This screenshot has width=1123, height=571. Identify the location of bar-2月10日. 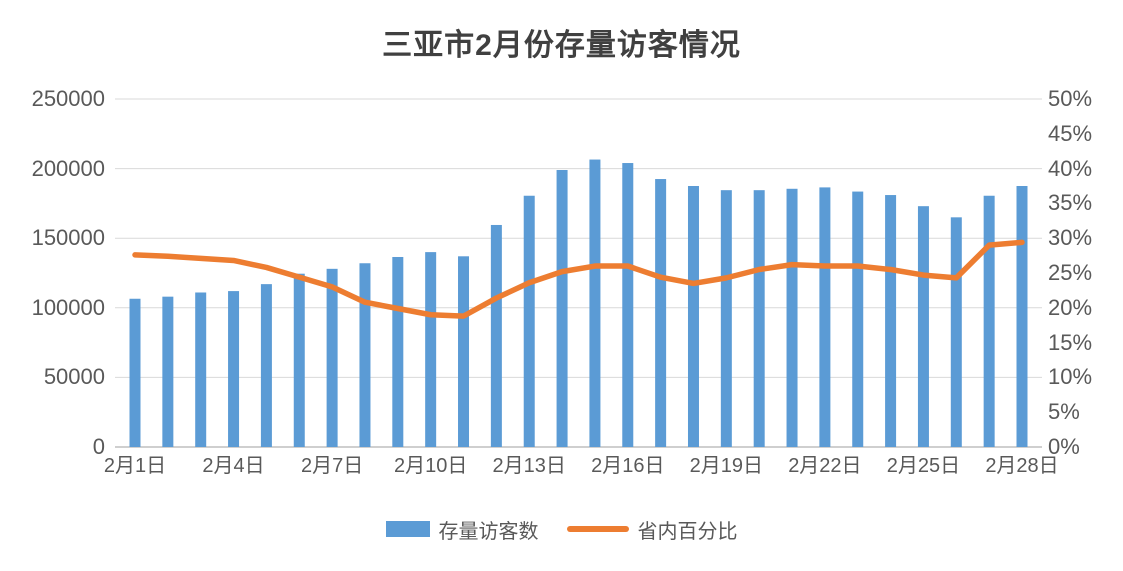
(431, 349).